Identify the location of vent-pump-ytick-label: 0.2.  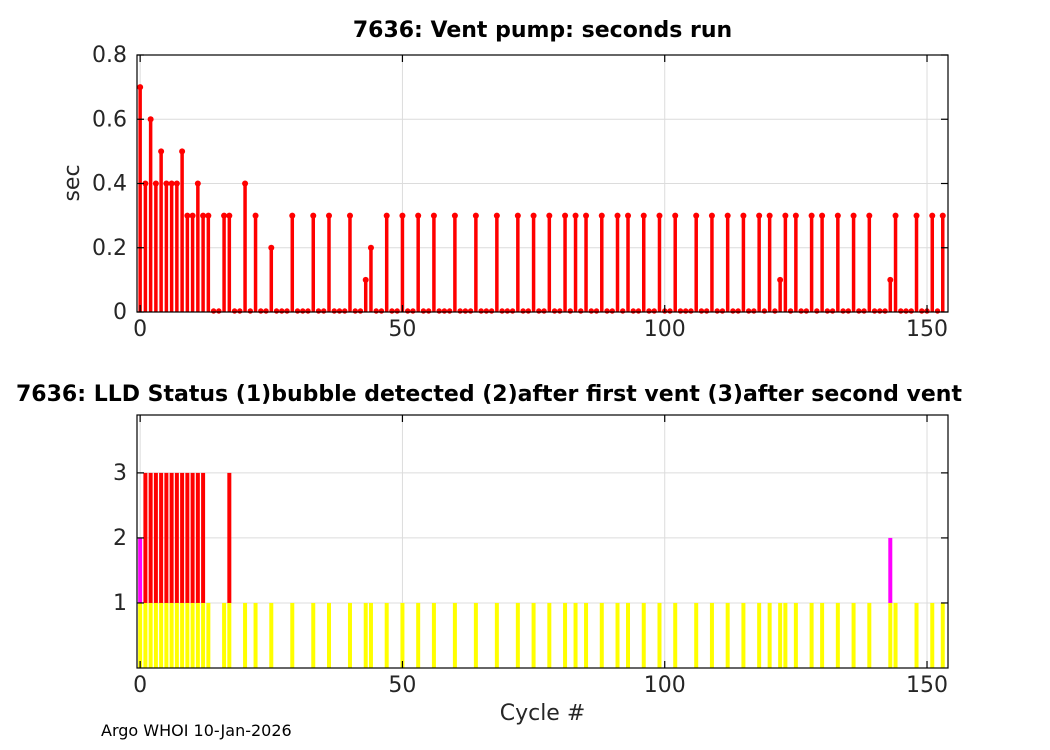
(109, 248).